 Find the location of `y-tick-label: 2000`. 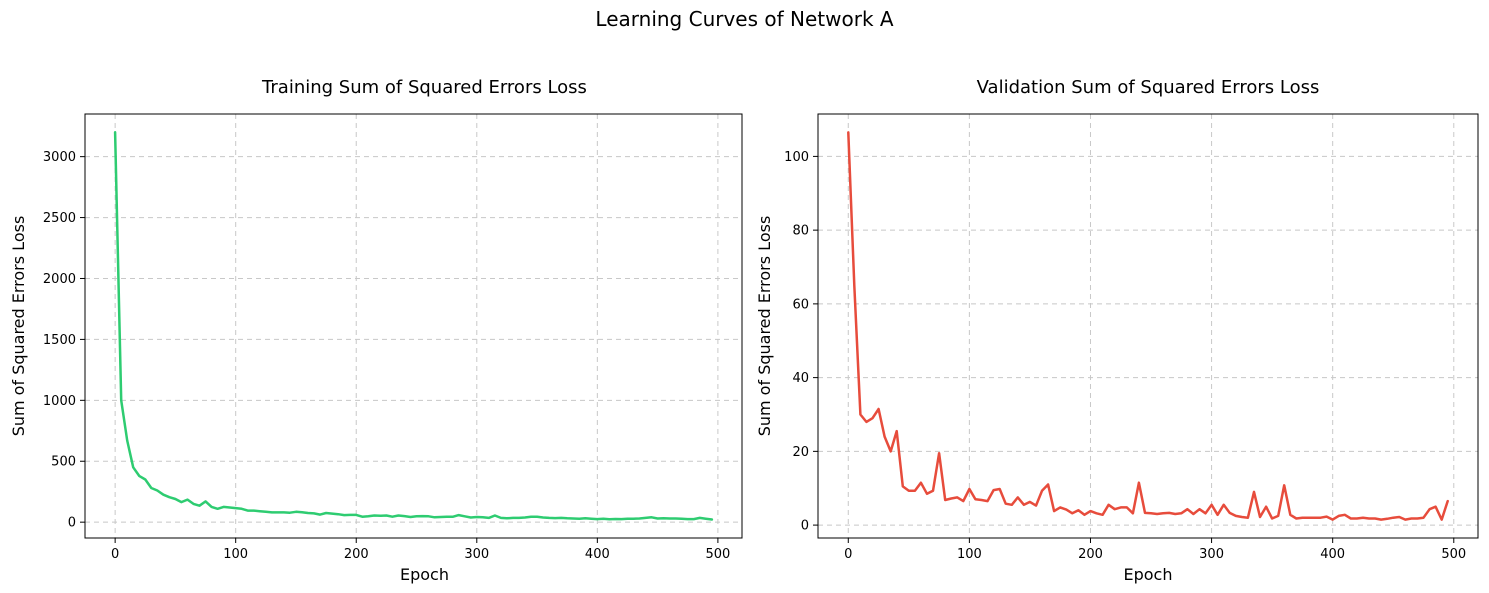

y-tick-label: 2000 is located at coordinates (59, 279).